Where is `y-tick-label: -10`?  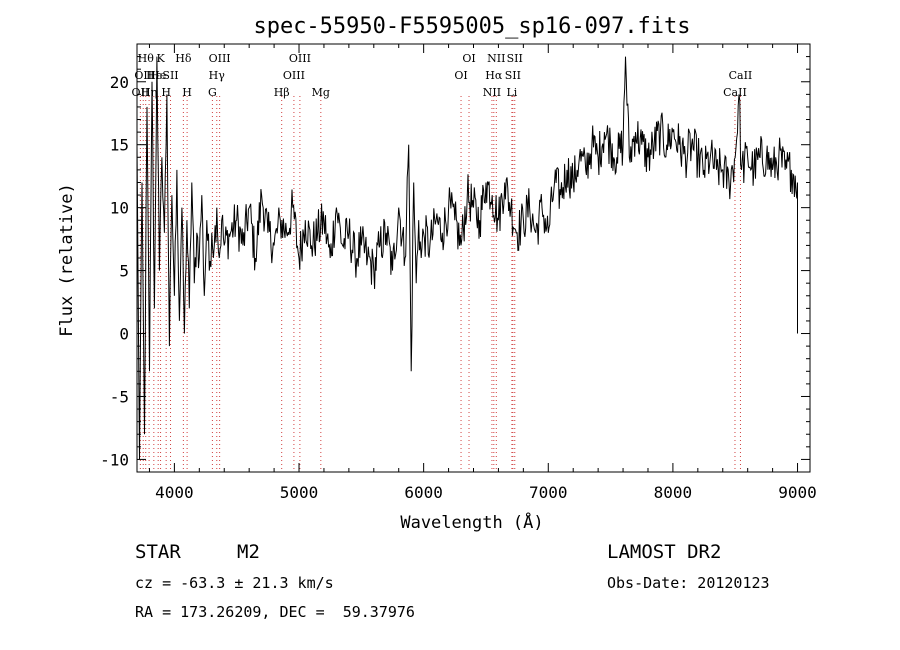
y-tick-label: -10 is located at coordinates (114, 459).